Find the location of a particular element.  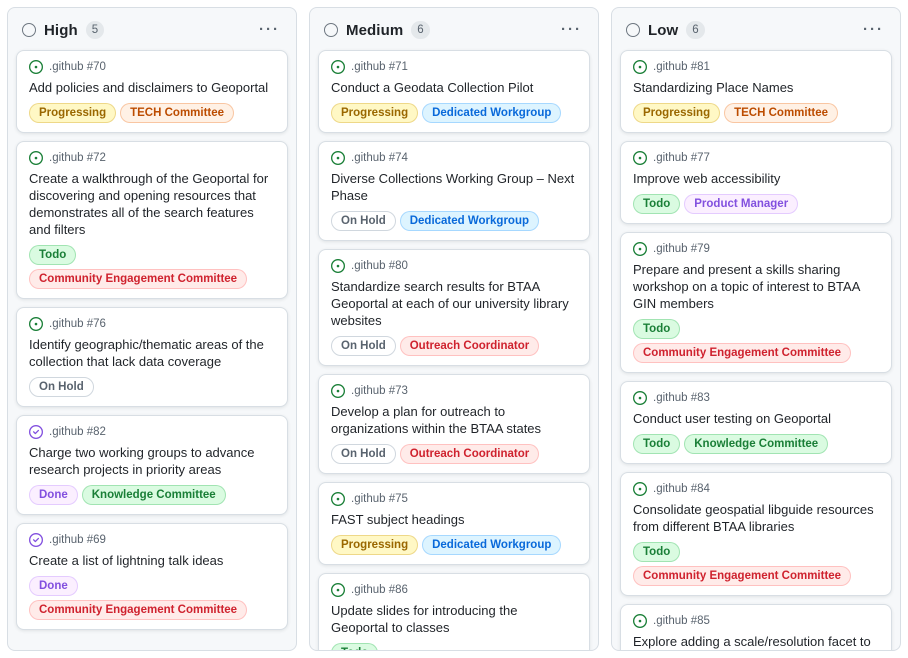

label-list: Done Knowledge Committee is located at coordinates (152, 495).